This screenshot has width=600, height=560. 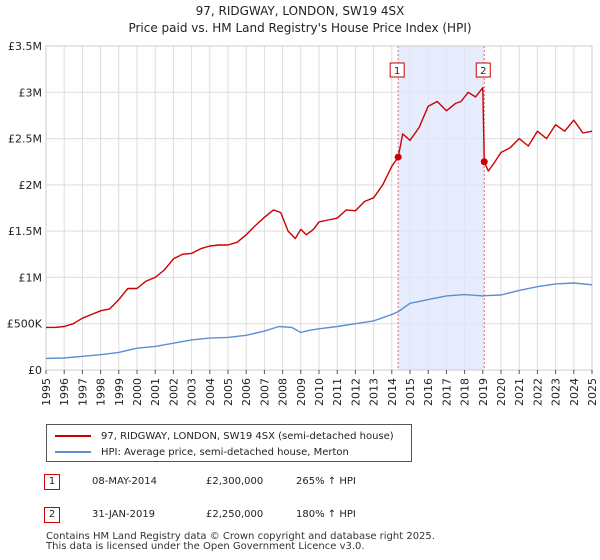 I want to click on highlight-band, so click(x=441, y=208).